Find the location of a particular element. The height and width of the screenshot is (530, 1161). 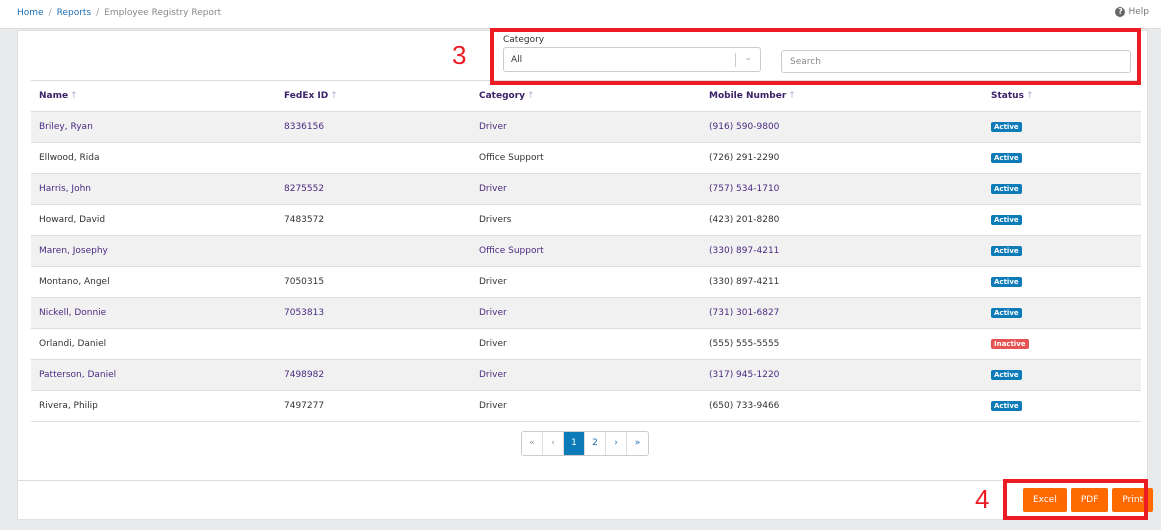

cell-mobile: (916) 590-9800 is located at coordinates (842, 127).